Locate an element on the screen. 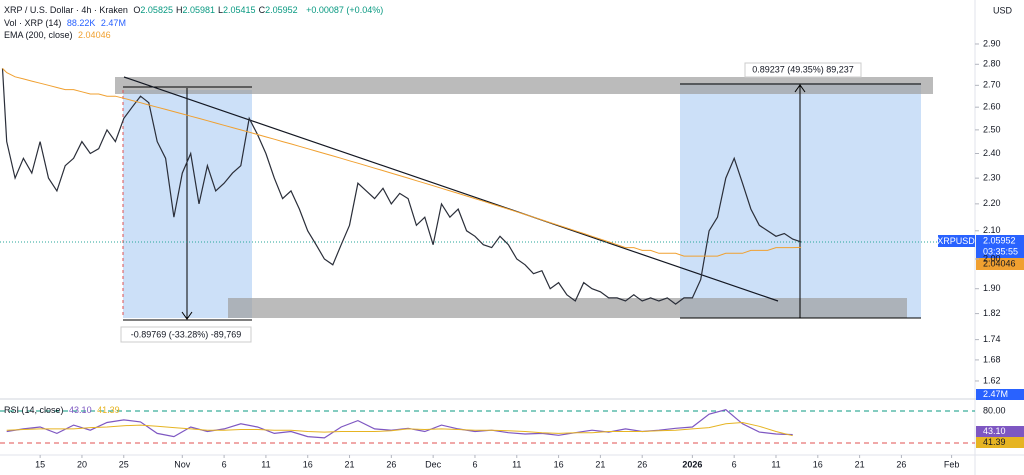 This screenshot has width=1024, height=475. measure-label: 0.89237 (49.35%) 89,237 is located at coordinates (803, 69).